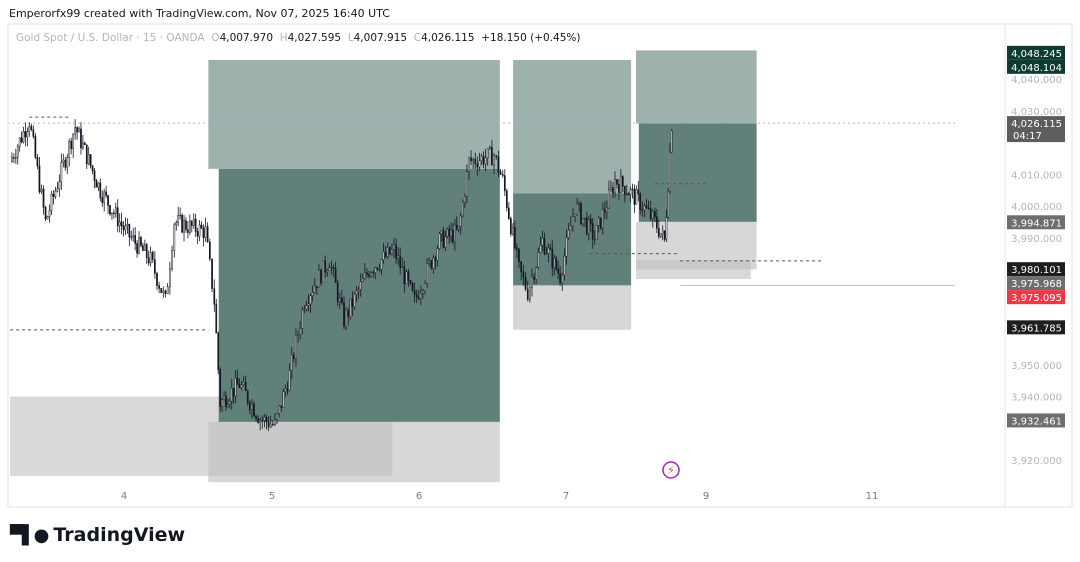 The height and width of the screenshot is (562, 1080). I want to click on price-label-text: 3,975.968, so click(1036, 284).